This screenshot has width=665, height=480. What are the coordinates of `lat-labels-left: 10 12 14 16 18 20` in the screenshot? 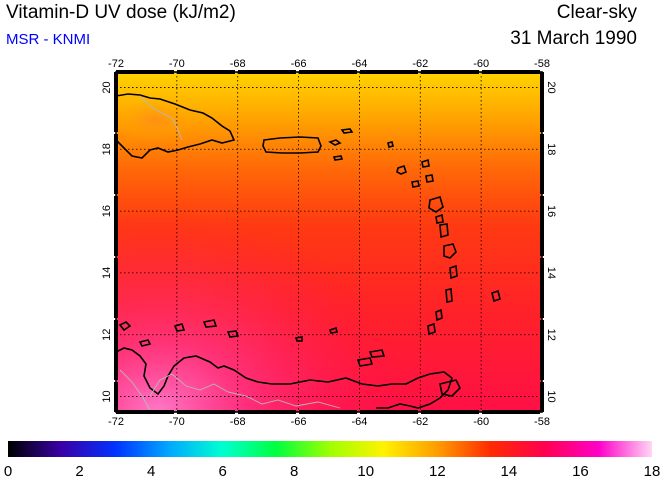 It's located at (107, 241).